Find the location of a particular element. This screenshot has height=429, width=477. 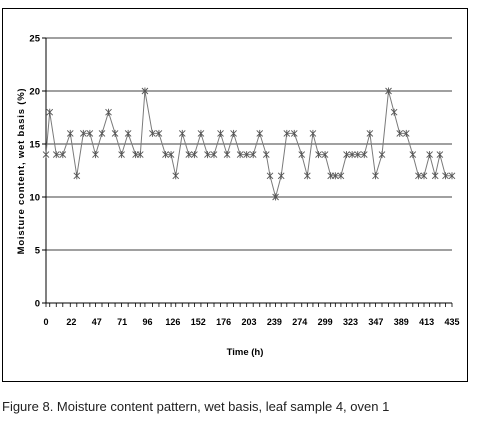

x-tick-label: 71 is located at coordinates (122, 322).